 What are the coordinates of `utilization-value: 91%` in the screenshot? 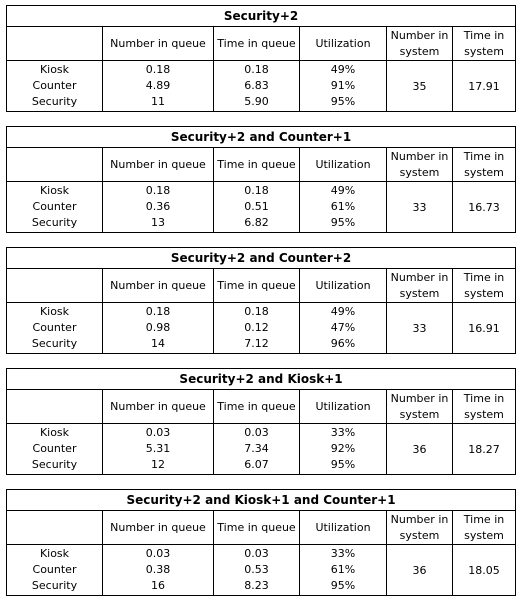 It's located at (343, 85).